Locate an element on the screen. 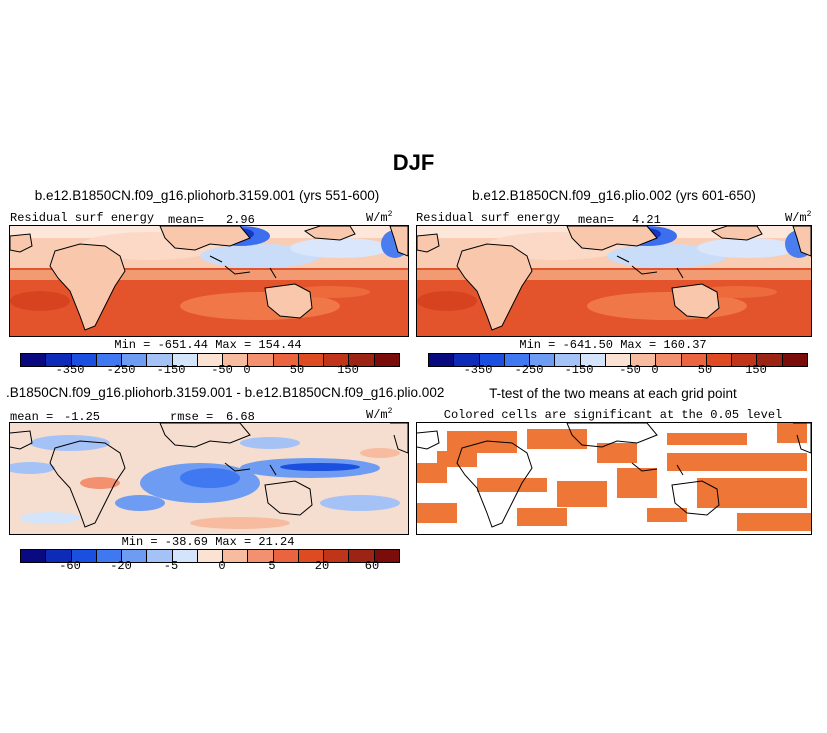 The image size is (827, 733). panel2-mean-label: mean= is located at coordinates (596, 220).